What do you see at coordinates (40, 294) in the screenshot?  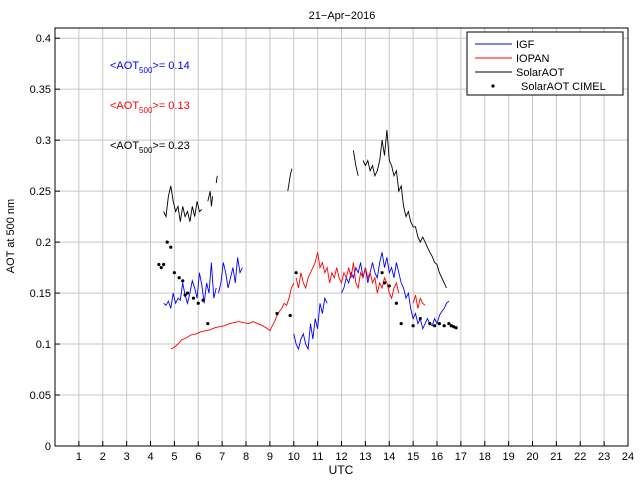 I see `y-tick-label: 0.15` at bounding box center [40, 294].